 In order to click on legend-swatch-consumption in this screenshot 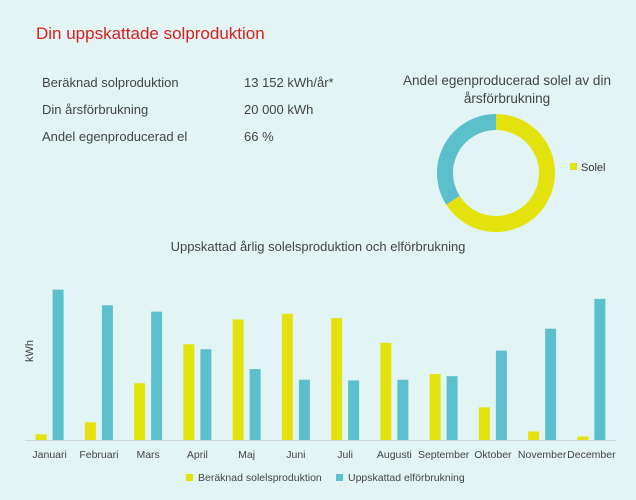, I will do `click(339, 477)`.